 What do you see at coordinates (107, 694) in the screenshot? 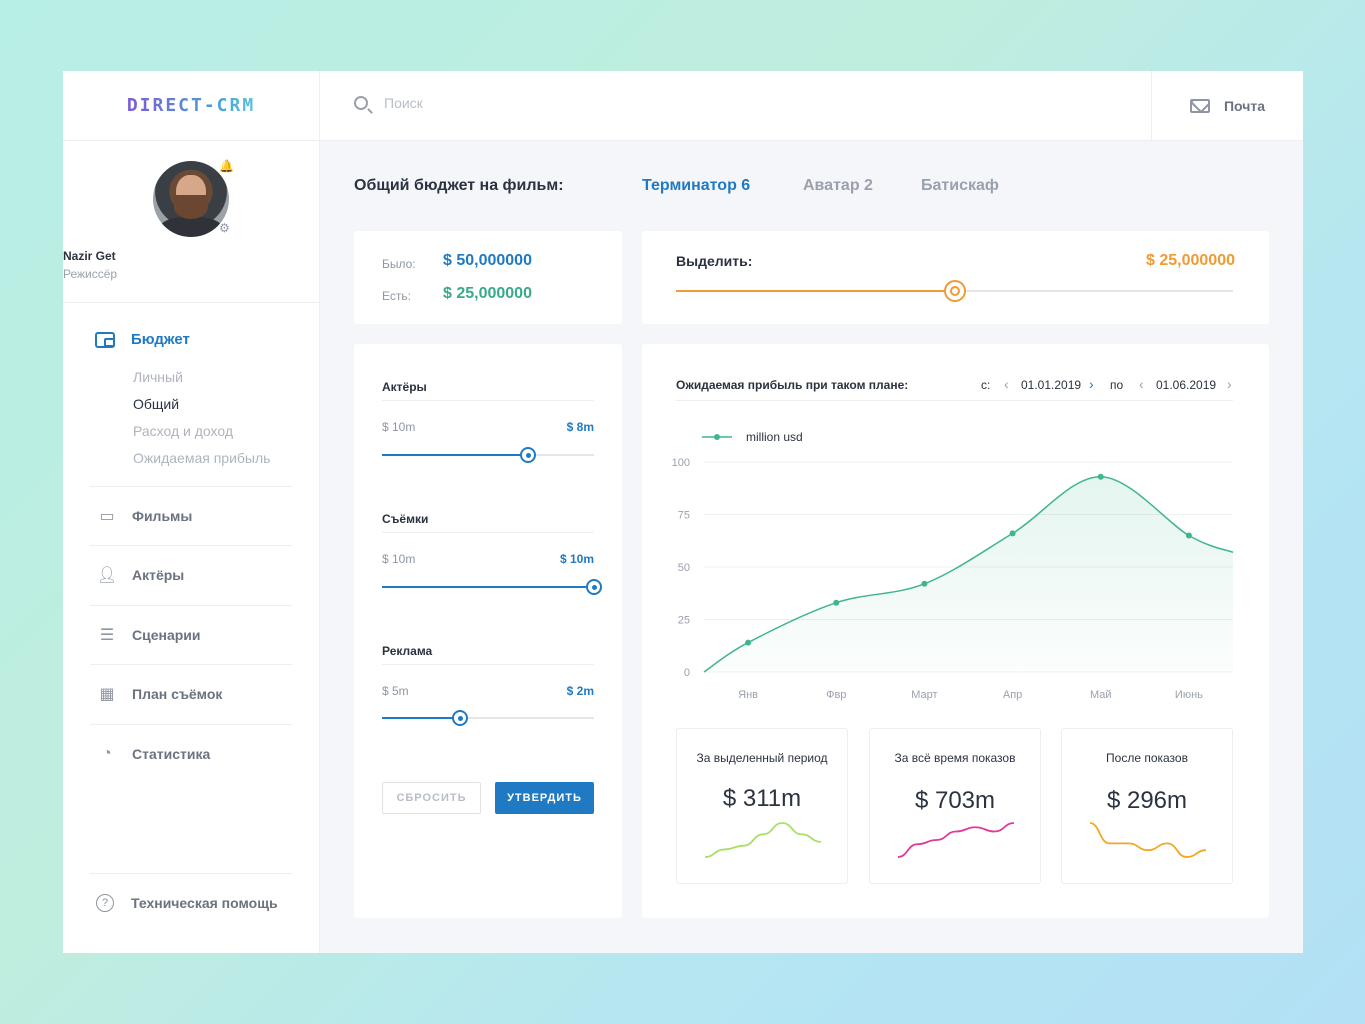
I see `calendar-icon: ▦` at bounding box center [107, 694].